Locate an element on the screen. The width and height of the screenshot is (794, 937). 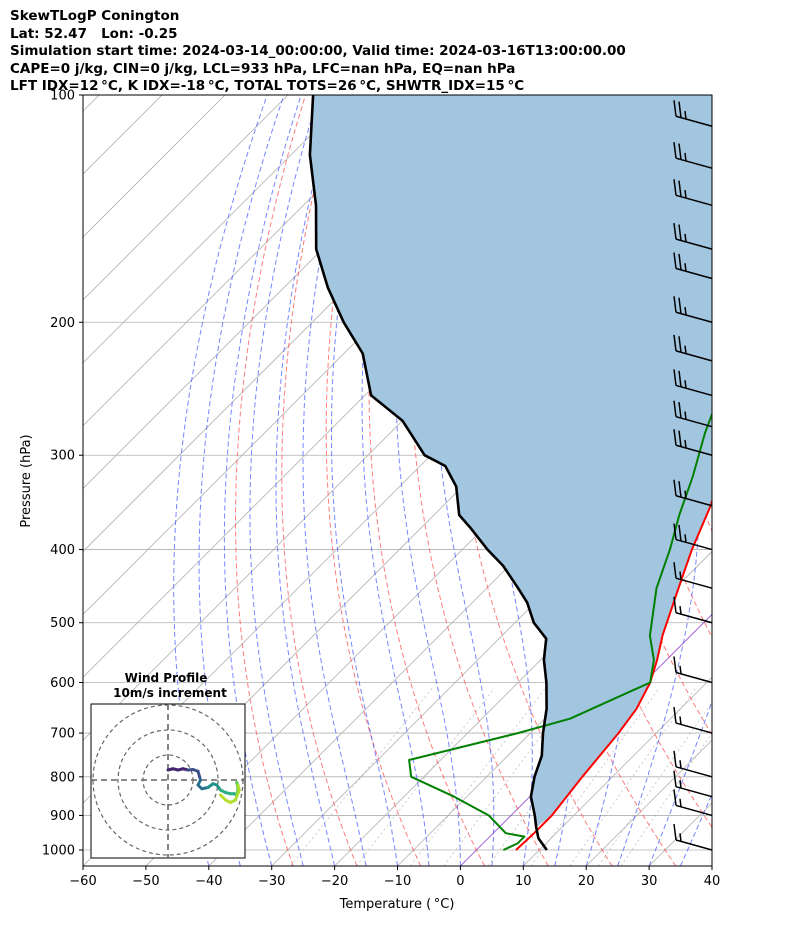
y-tick-label: 300 is located at coordinates (62, 456).